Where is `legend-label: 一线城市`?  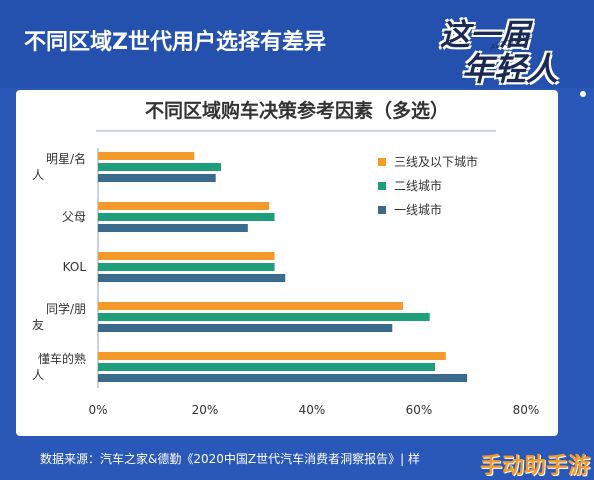 legend-label: 一线城市 is located at coordinates (418, 209).